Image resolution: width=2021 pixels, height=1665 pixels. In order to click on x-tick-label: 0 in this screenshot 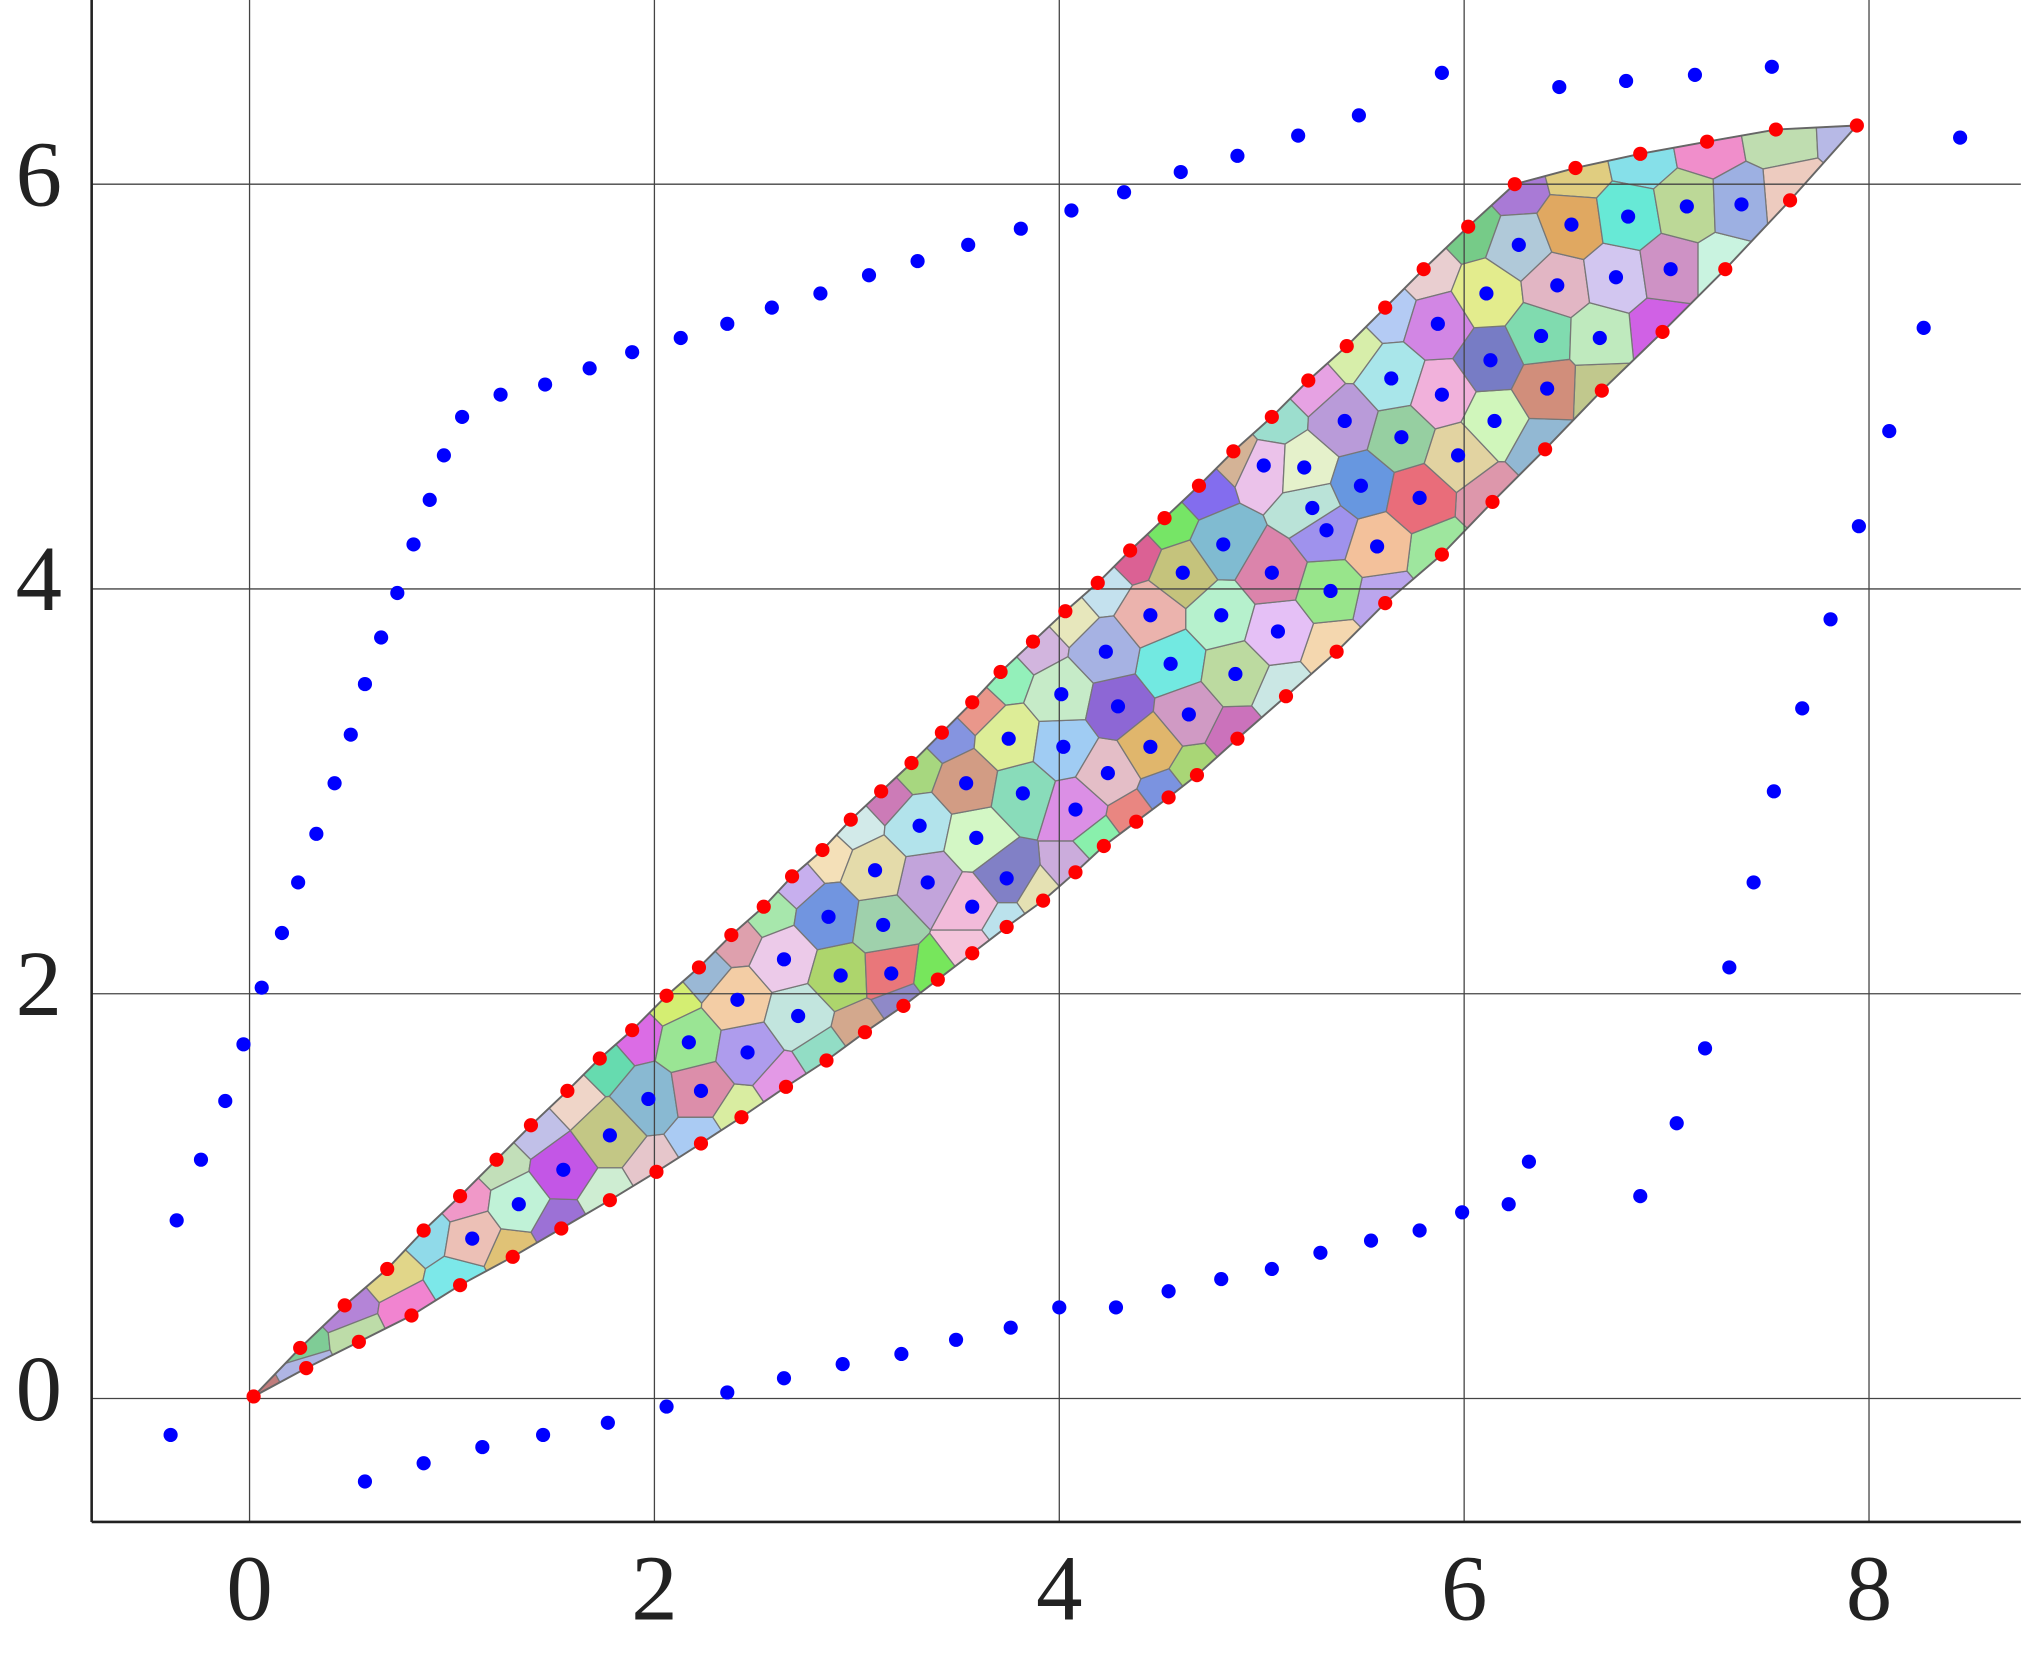, I will do `click(249, 1588)`.